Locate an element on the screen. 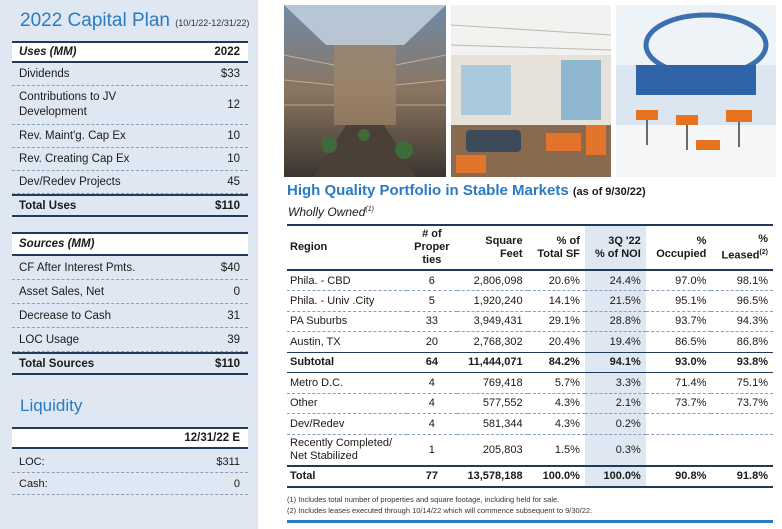 This screenshot has height=529, width=782. cell-pct-sf: 20.6% is located at coordinates (556, 280).